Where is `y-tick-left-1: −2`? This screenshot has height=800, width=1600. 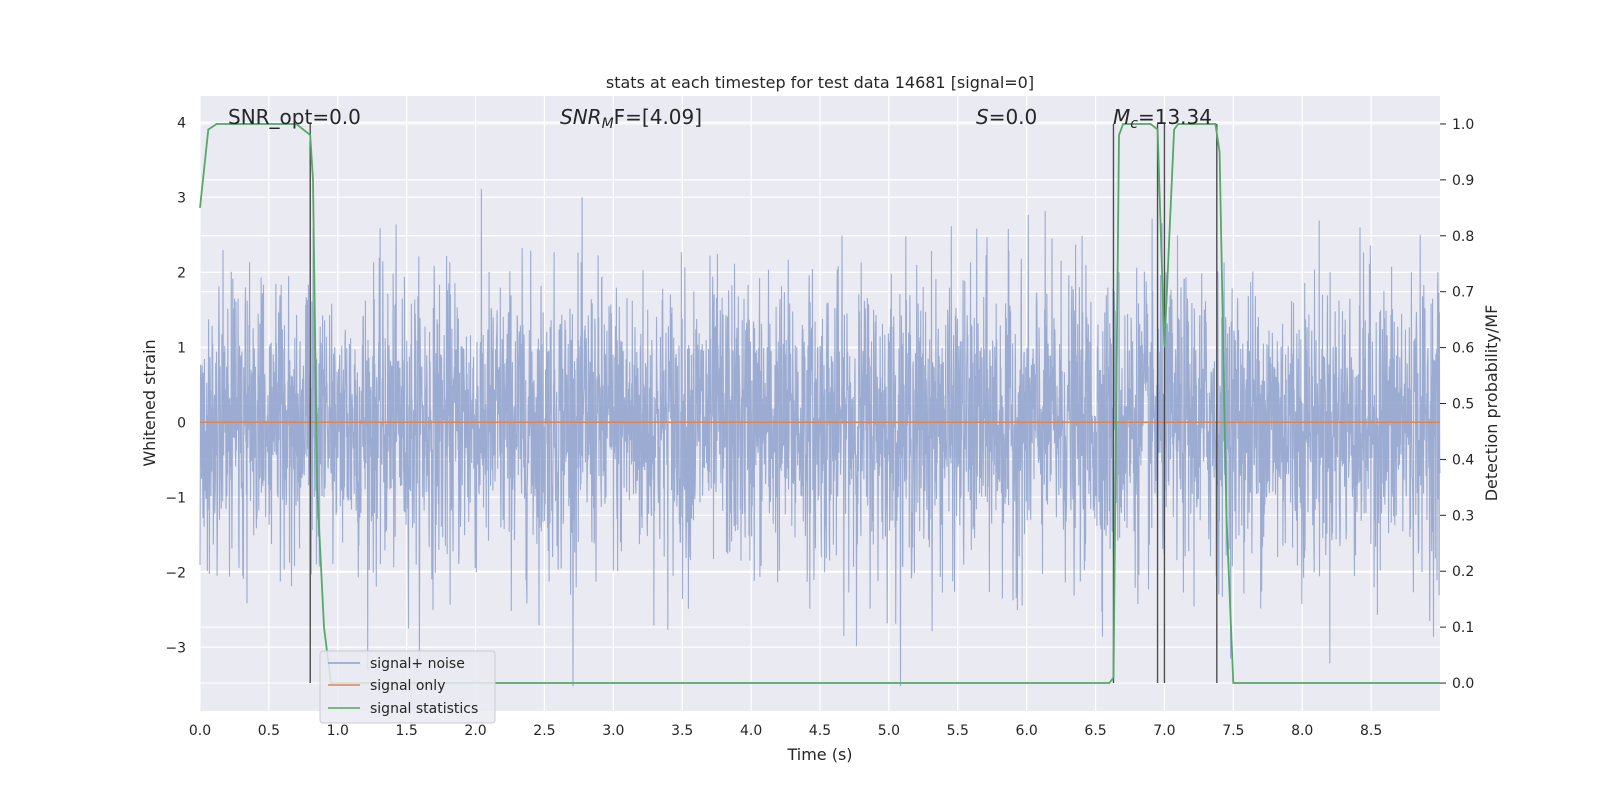
y-tick-left-1: −2 is located at coordinates (175, 573).